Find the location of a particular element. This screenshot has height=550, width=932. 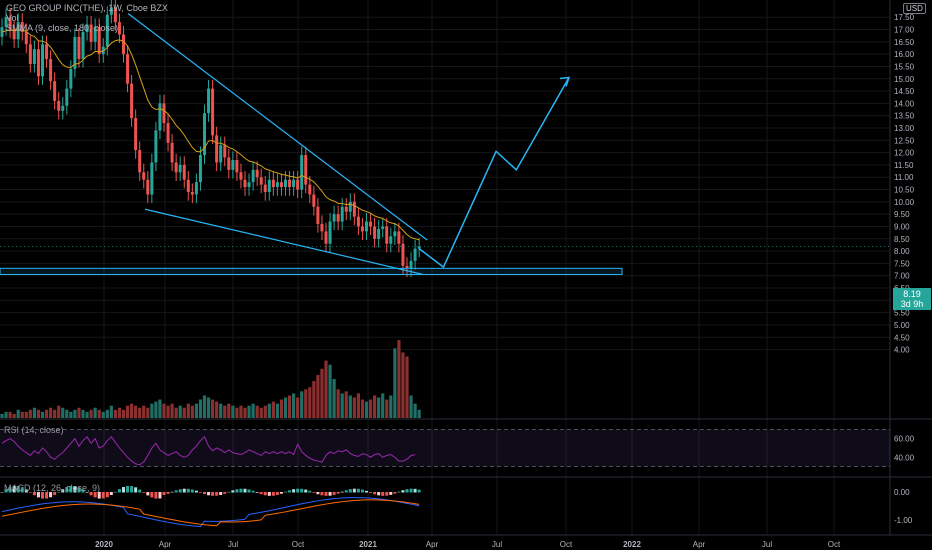

time-tick-label: Oct is located at coordinates (298, 544).